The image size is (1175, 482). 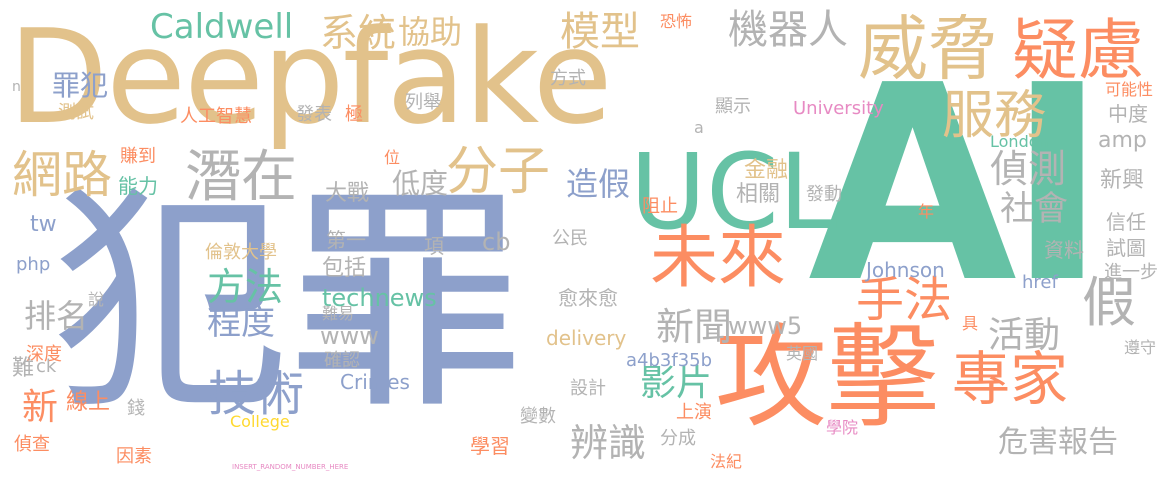 I want to click on word-citizen: 公民, so click(x=570, y=238).